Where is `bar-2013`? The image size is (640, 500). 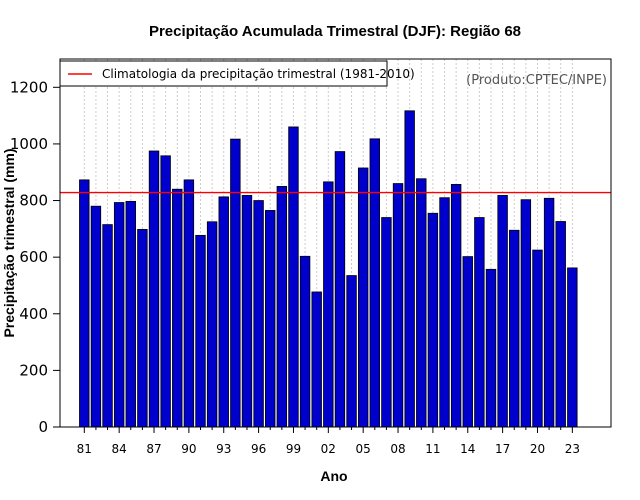 bar-2013 is located at coordinates (456, 306).